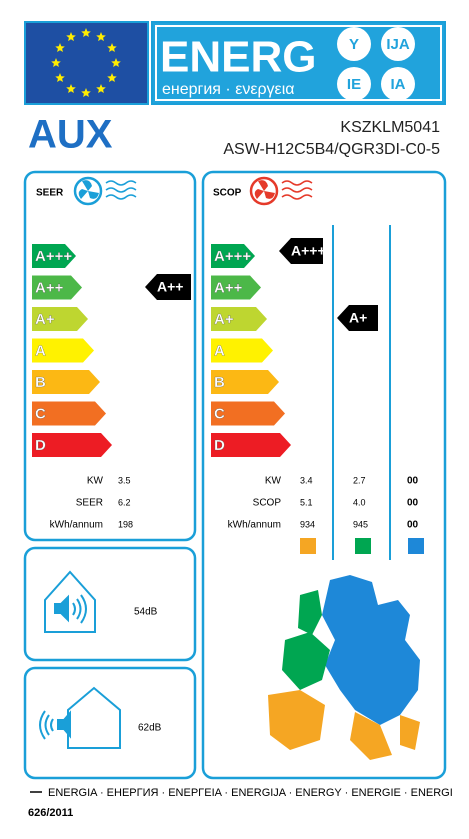  What do you see at coordinates (359, 480) in the screenshot?
I see `row-value: 2.7` at bounding box center [359, 480].